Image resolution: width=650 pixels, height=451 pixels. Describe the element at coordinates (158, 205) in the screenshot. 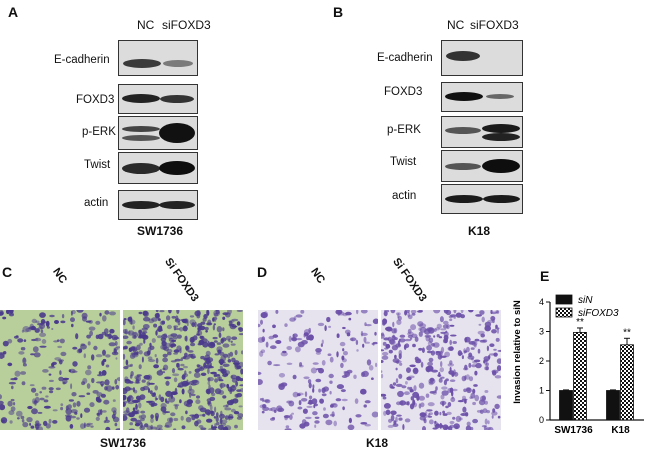

I see `panel-a-blot-actin` at that location.